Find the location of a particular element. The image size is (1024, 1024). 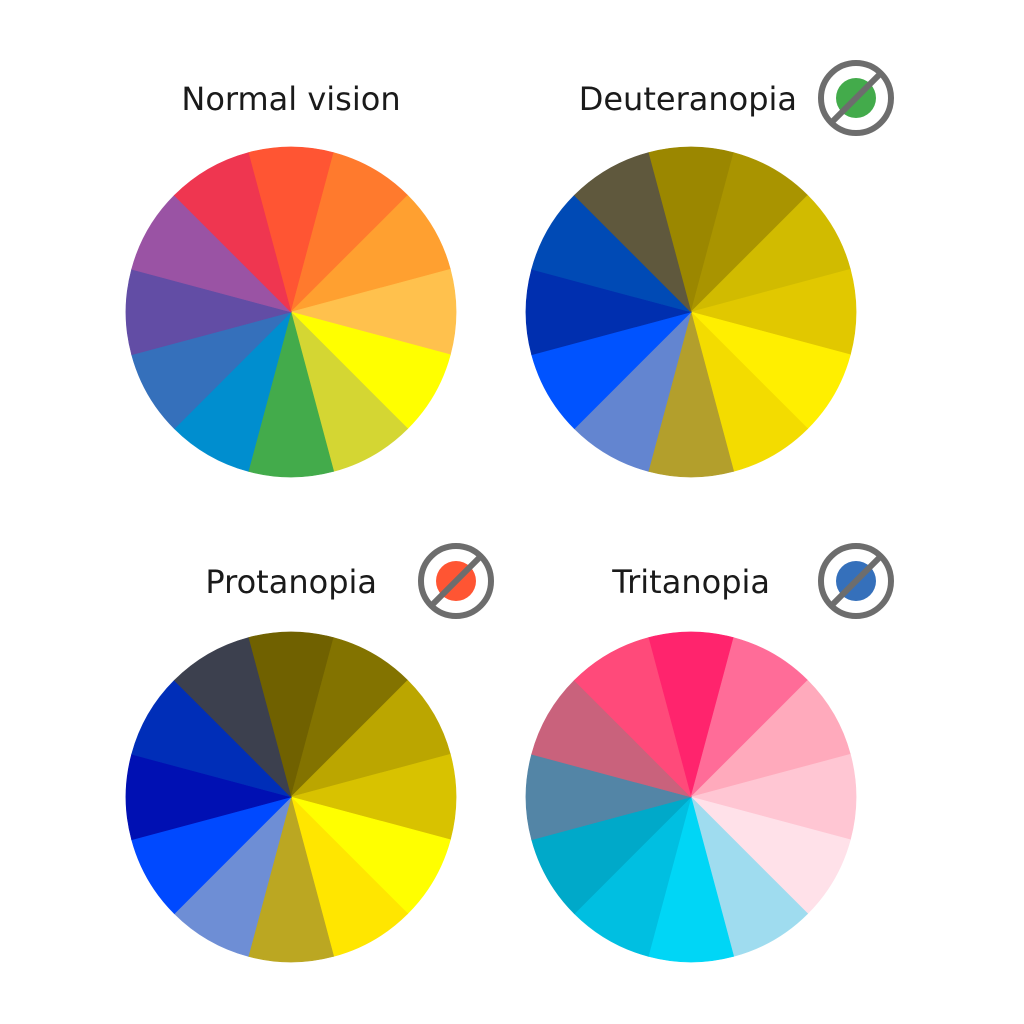

panel-title: Protanopia is located at coordinates (291, 582).